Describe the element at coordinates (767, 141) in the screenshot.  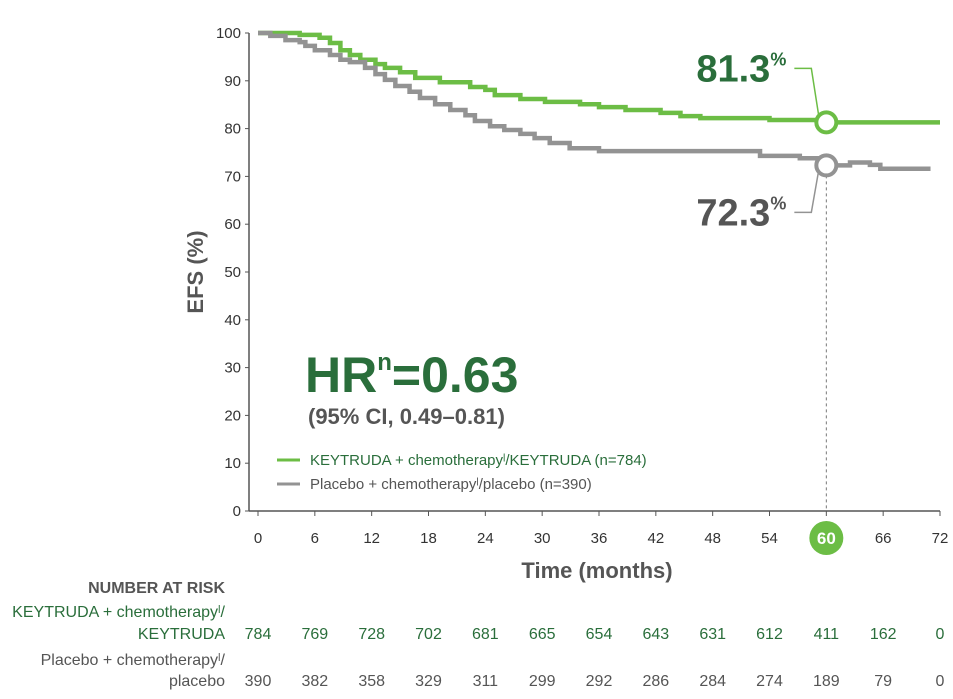
I see `markers-group: 81.3% 72.3%` at that location.